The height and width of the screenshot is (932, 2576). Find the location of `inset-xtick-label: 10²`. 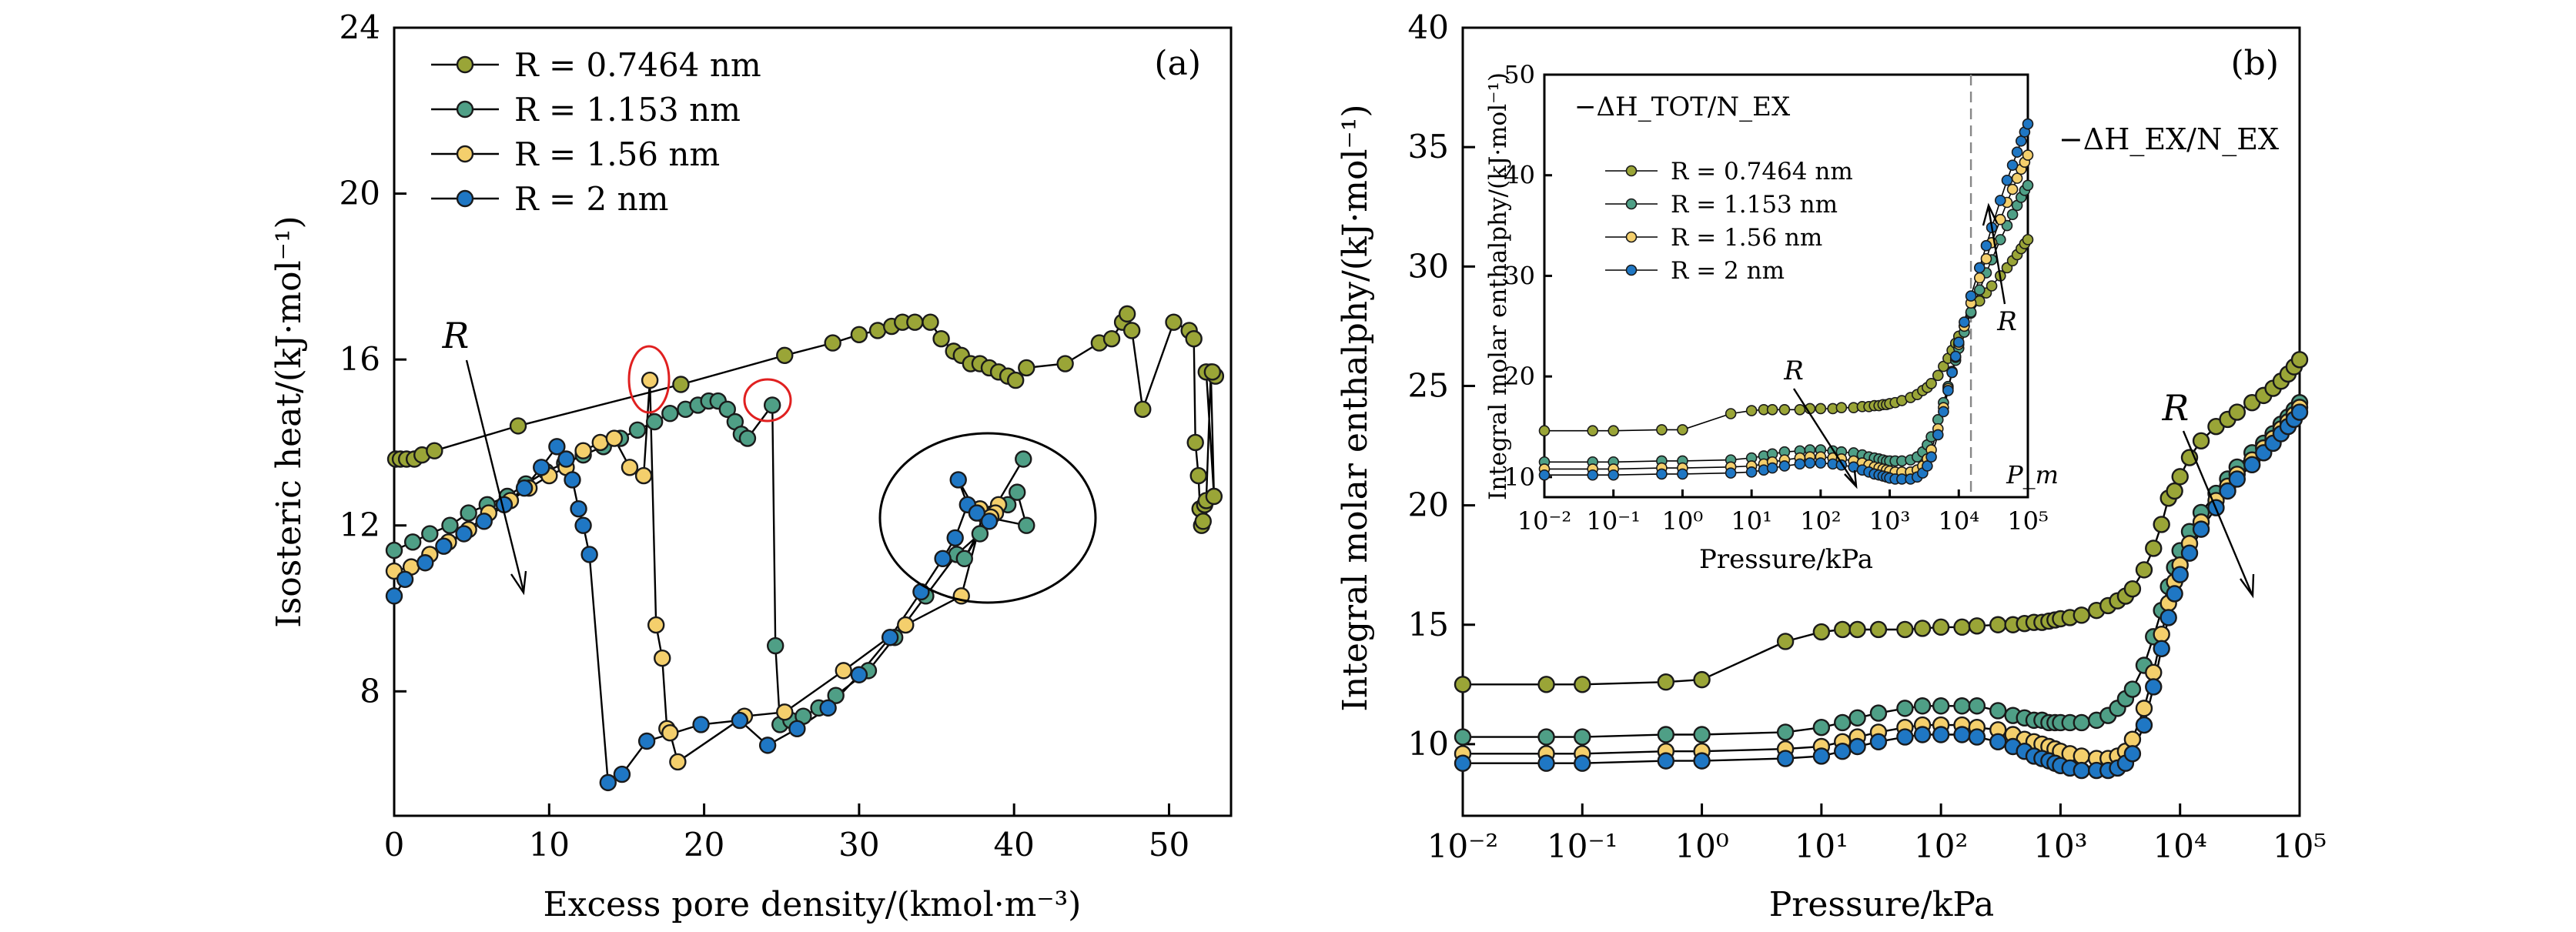

inset-xtick-label: 10² is located at coordinates (1821, 521).